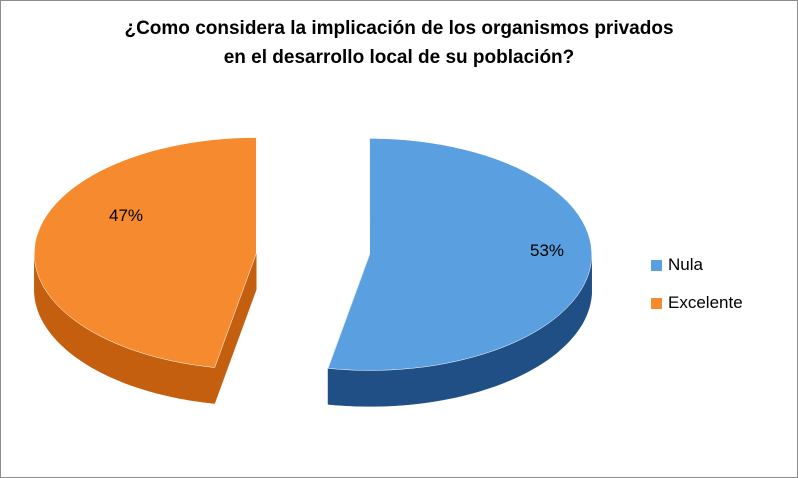 The image size is (798, 478). Describe the element at coordinates (399, 57) in the screenshot. I see `chart-title-line-2: en el desarrollo local de su población?` at that location.